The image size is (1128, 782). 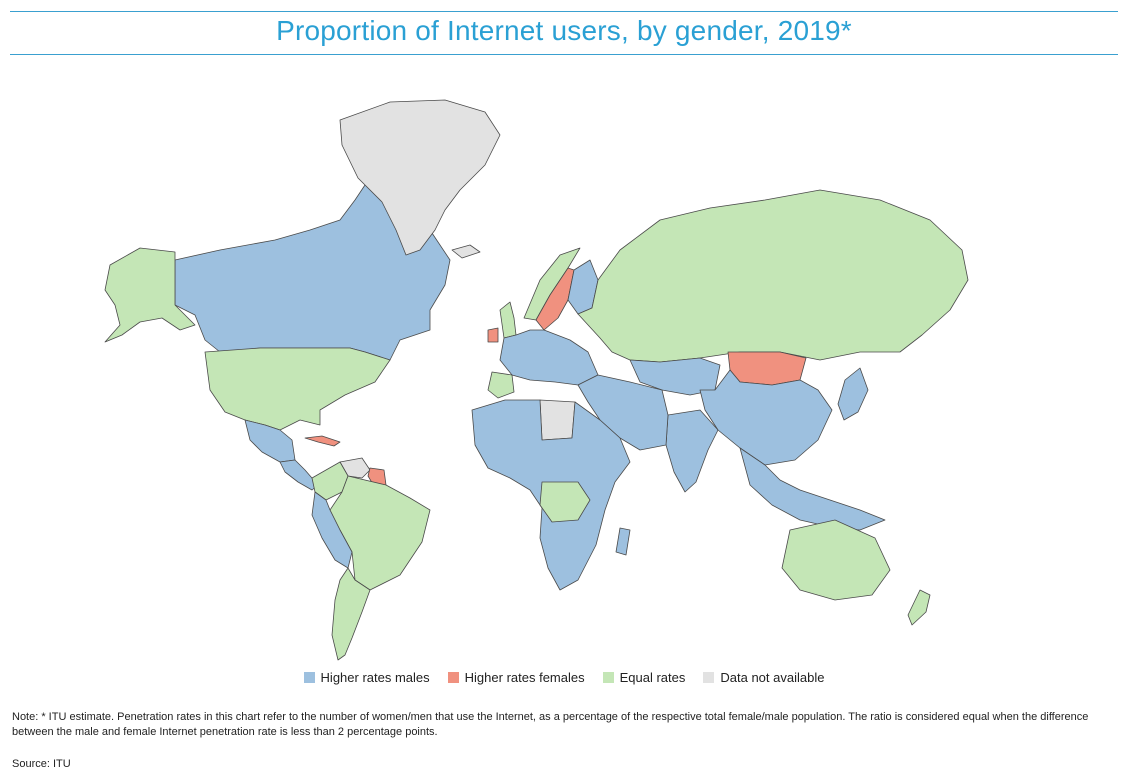 I want to click on legend-label-higher-females: Higher rates females, so click(x=524, y=677).